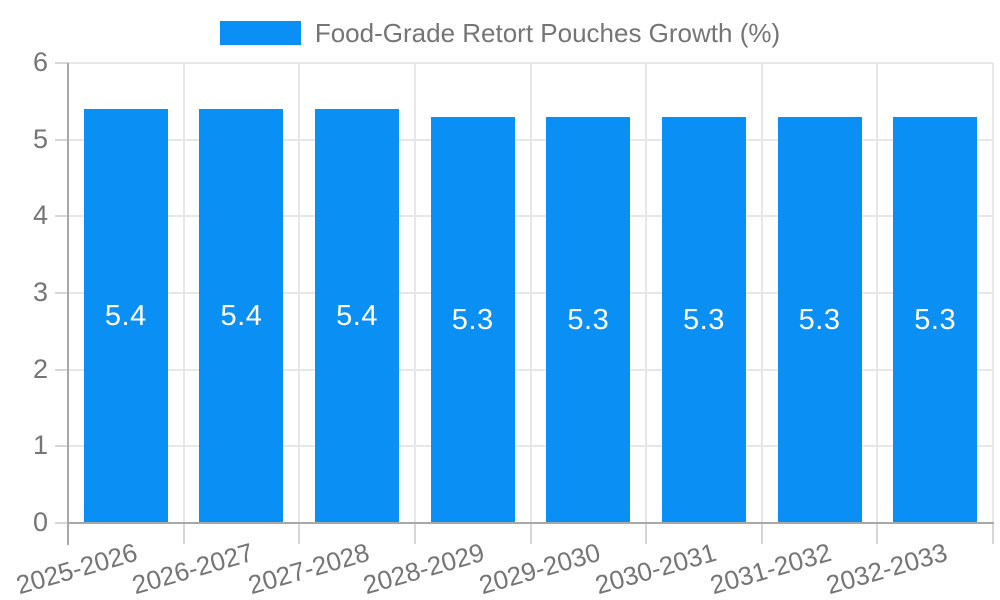 The height and width of the screenshot is (600, 1000). What do you see at coordinates (40, 291) in the screenshot?
I see `y-axis-tick-label: 3` at bounding box center [40, 291].